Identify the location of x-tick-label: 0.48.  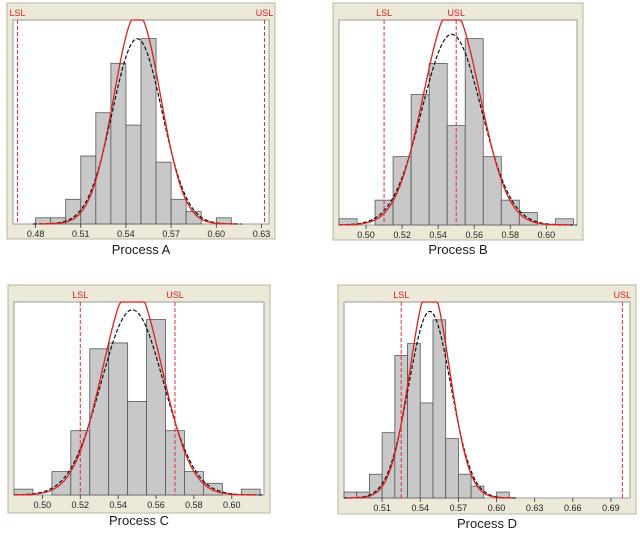
(36, 234).